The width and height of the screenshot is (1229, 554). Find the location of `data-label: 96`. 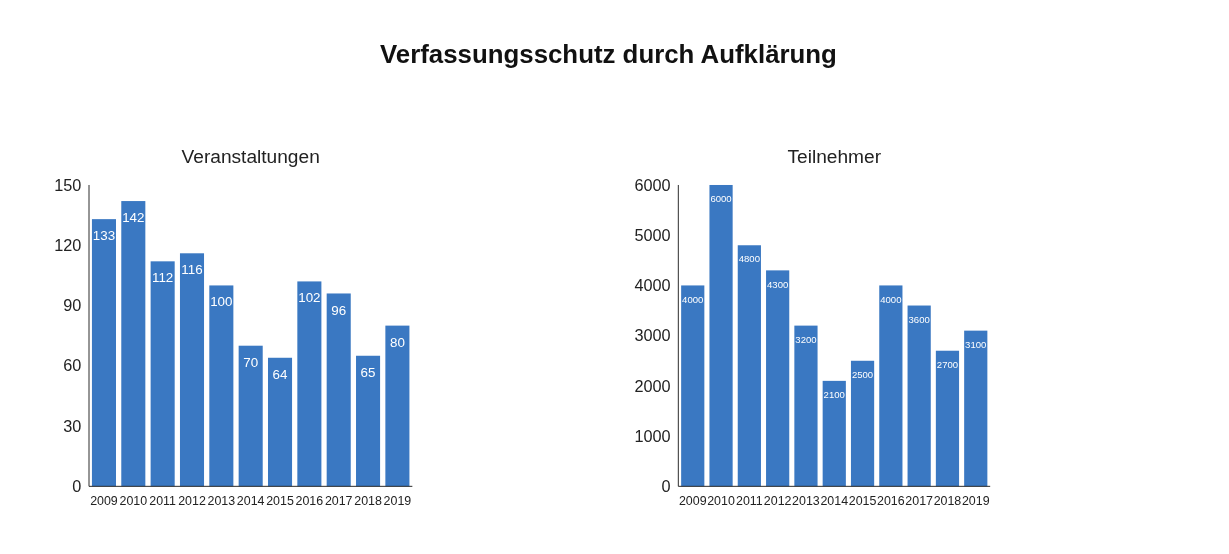

data-label: 96 is located at coordinates (339, 310).